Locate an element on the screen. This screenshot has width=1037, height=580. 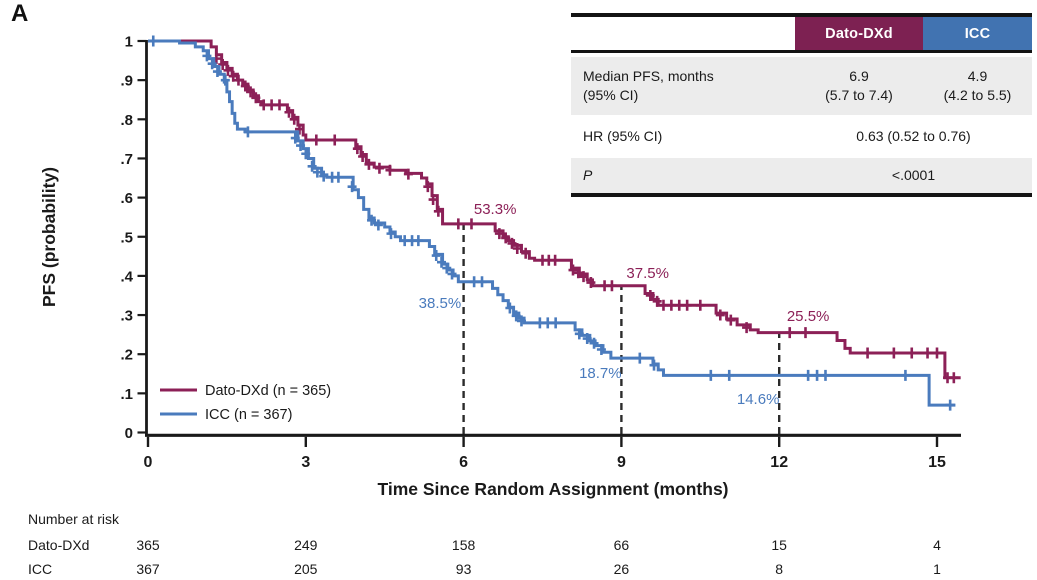
annotation-38.5%: 38.5% is located at coordinates (440, 303).